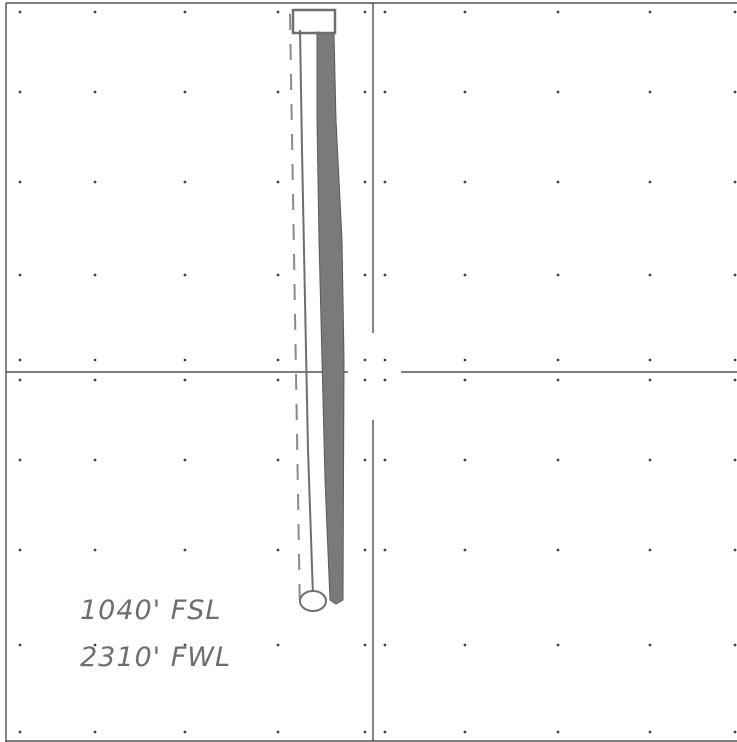 The height and width of the screenshot is (742, 737). What do you see at coordinates (150, 610) in the screenshot?
I see `footage-fsl-text: 1040' FSL` at bounding box center [150, 610].